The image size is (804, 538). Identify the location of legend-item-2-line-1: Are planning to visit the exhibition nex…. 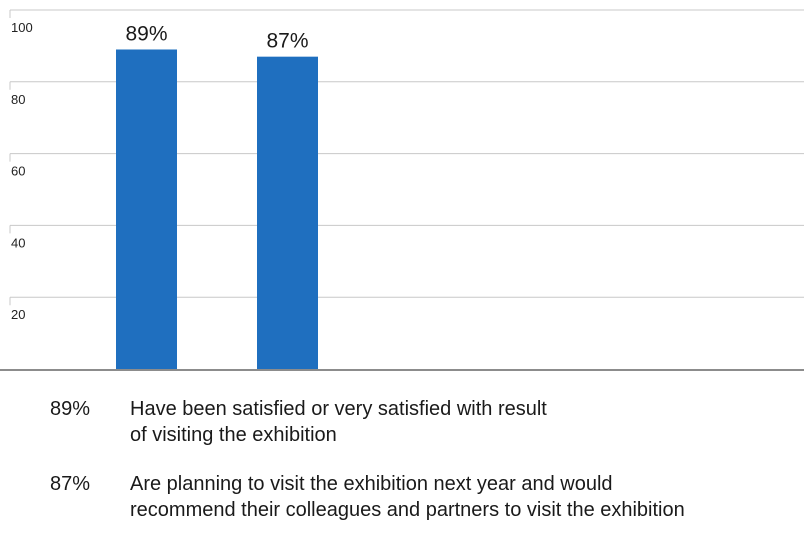
(371, 484).